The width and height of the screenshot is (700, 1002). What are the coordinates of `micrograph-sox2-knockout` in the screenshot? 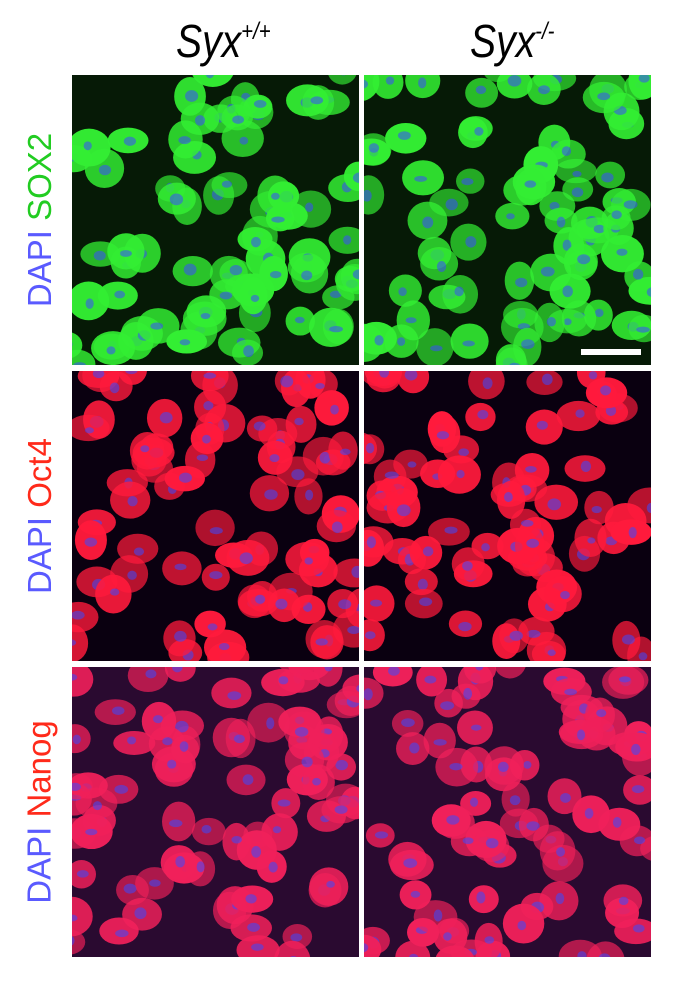 It's located at (507, 220).